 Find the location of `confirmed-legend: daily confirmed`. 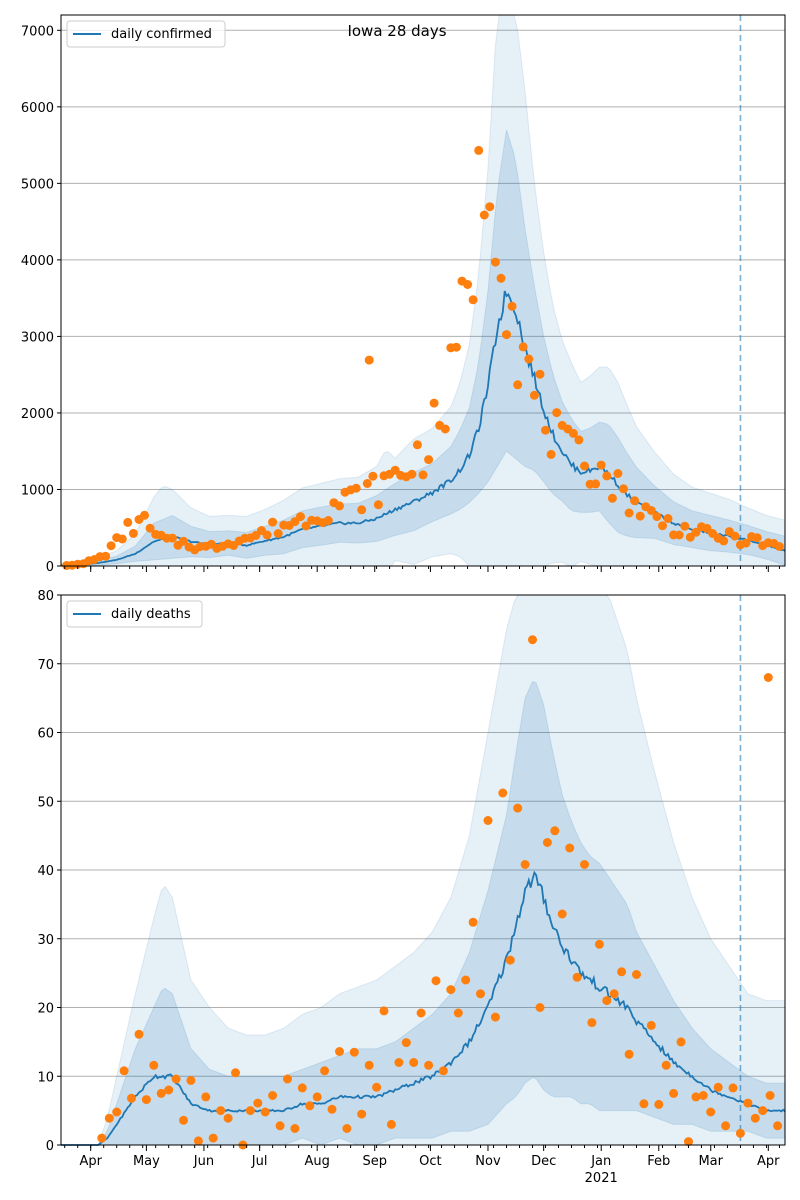

confirmed-legend: daily confirmed is located at coordinates (146, 34).